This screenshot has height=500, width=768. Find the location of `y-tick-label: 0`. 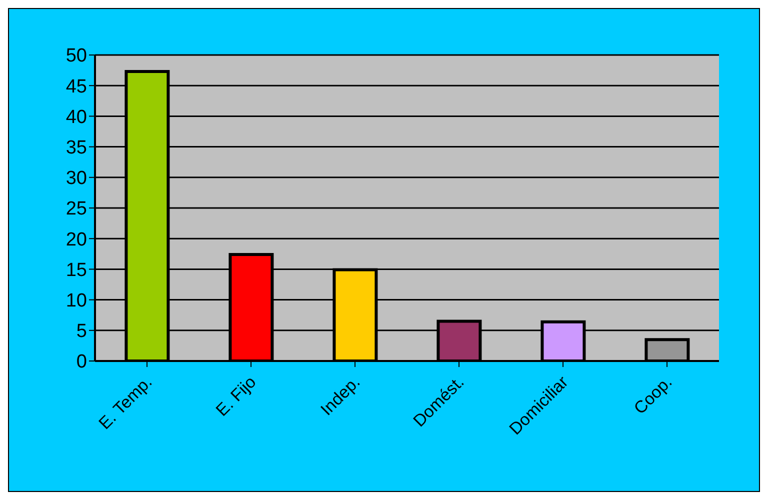

y-tick-label: 0 is located at coordinates (81, 362).